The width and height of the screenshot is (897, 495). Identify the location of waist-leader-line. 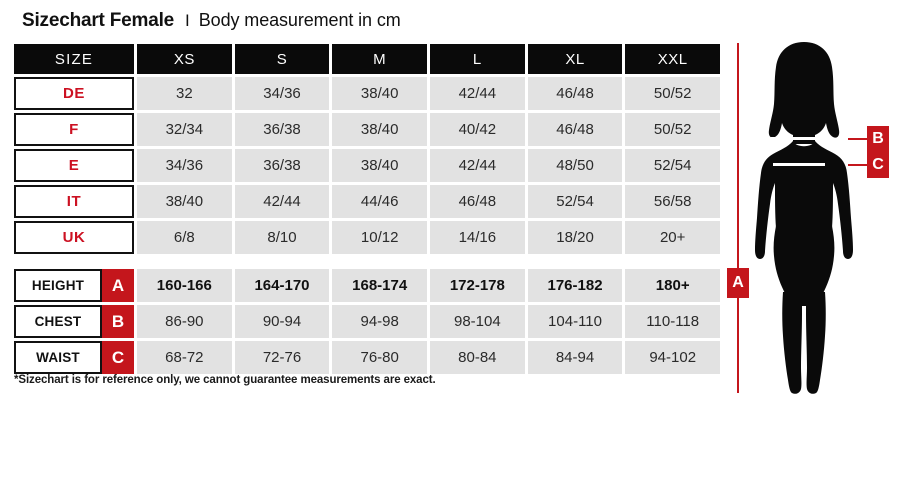
(857, 165).